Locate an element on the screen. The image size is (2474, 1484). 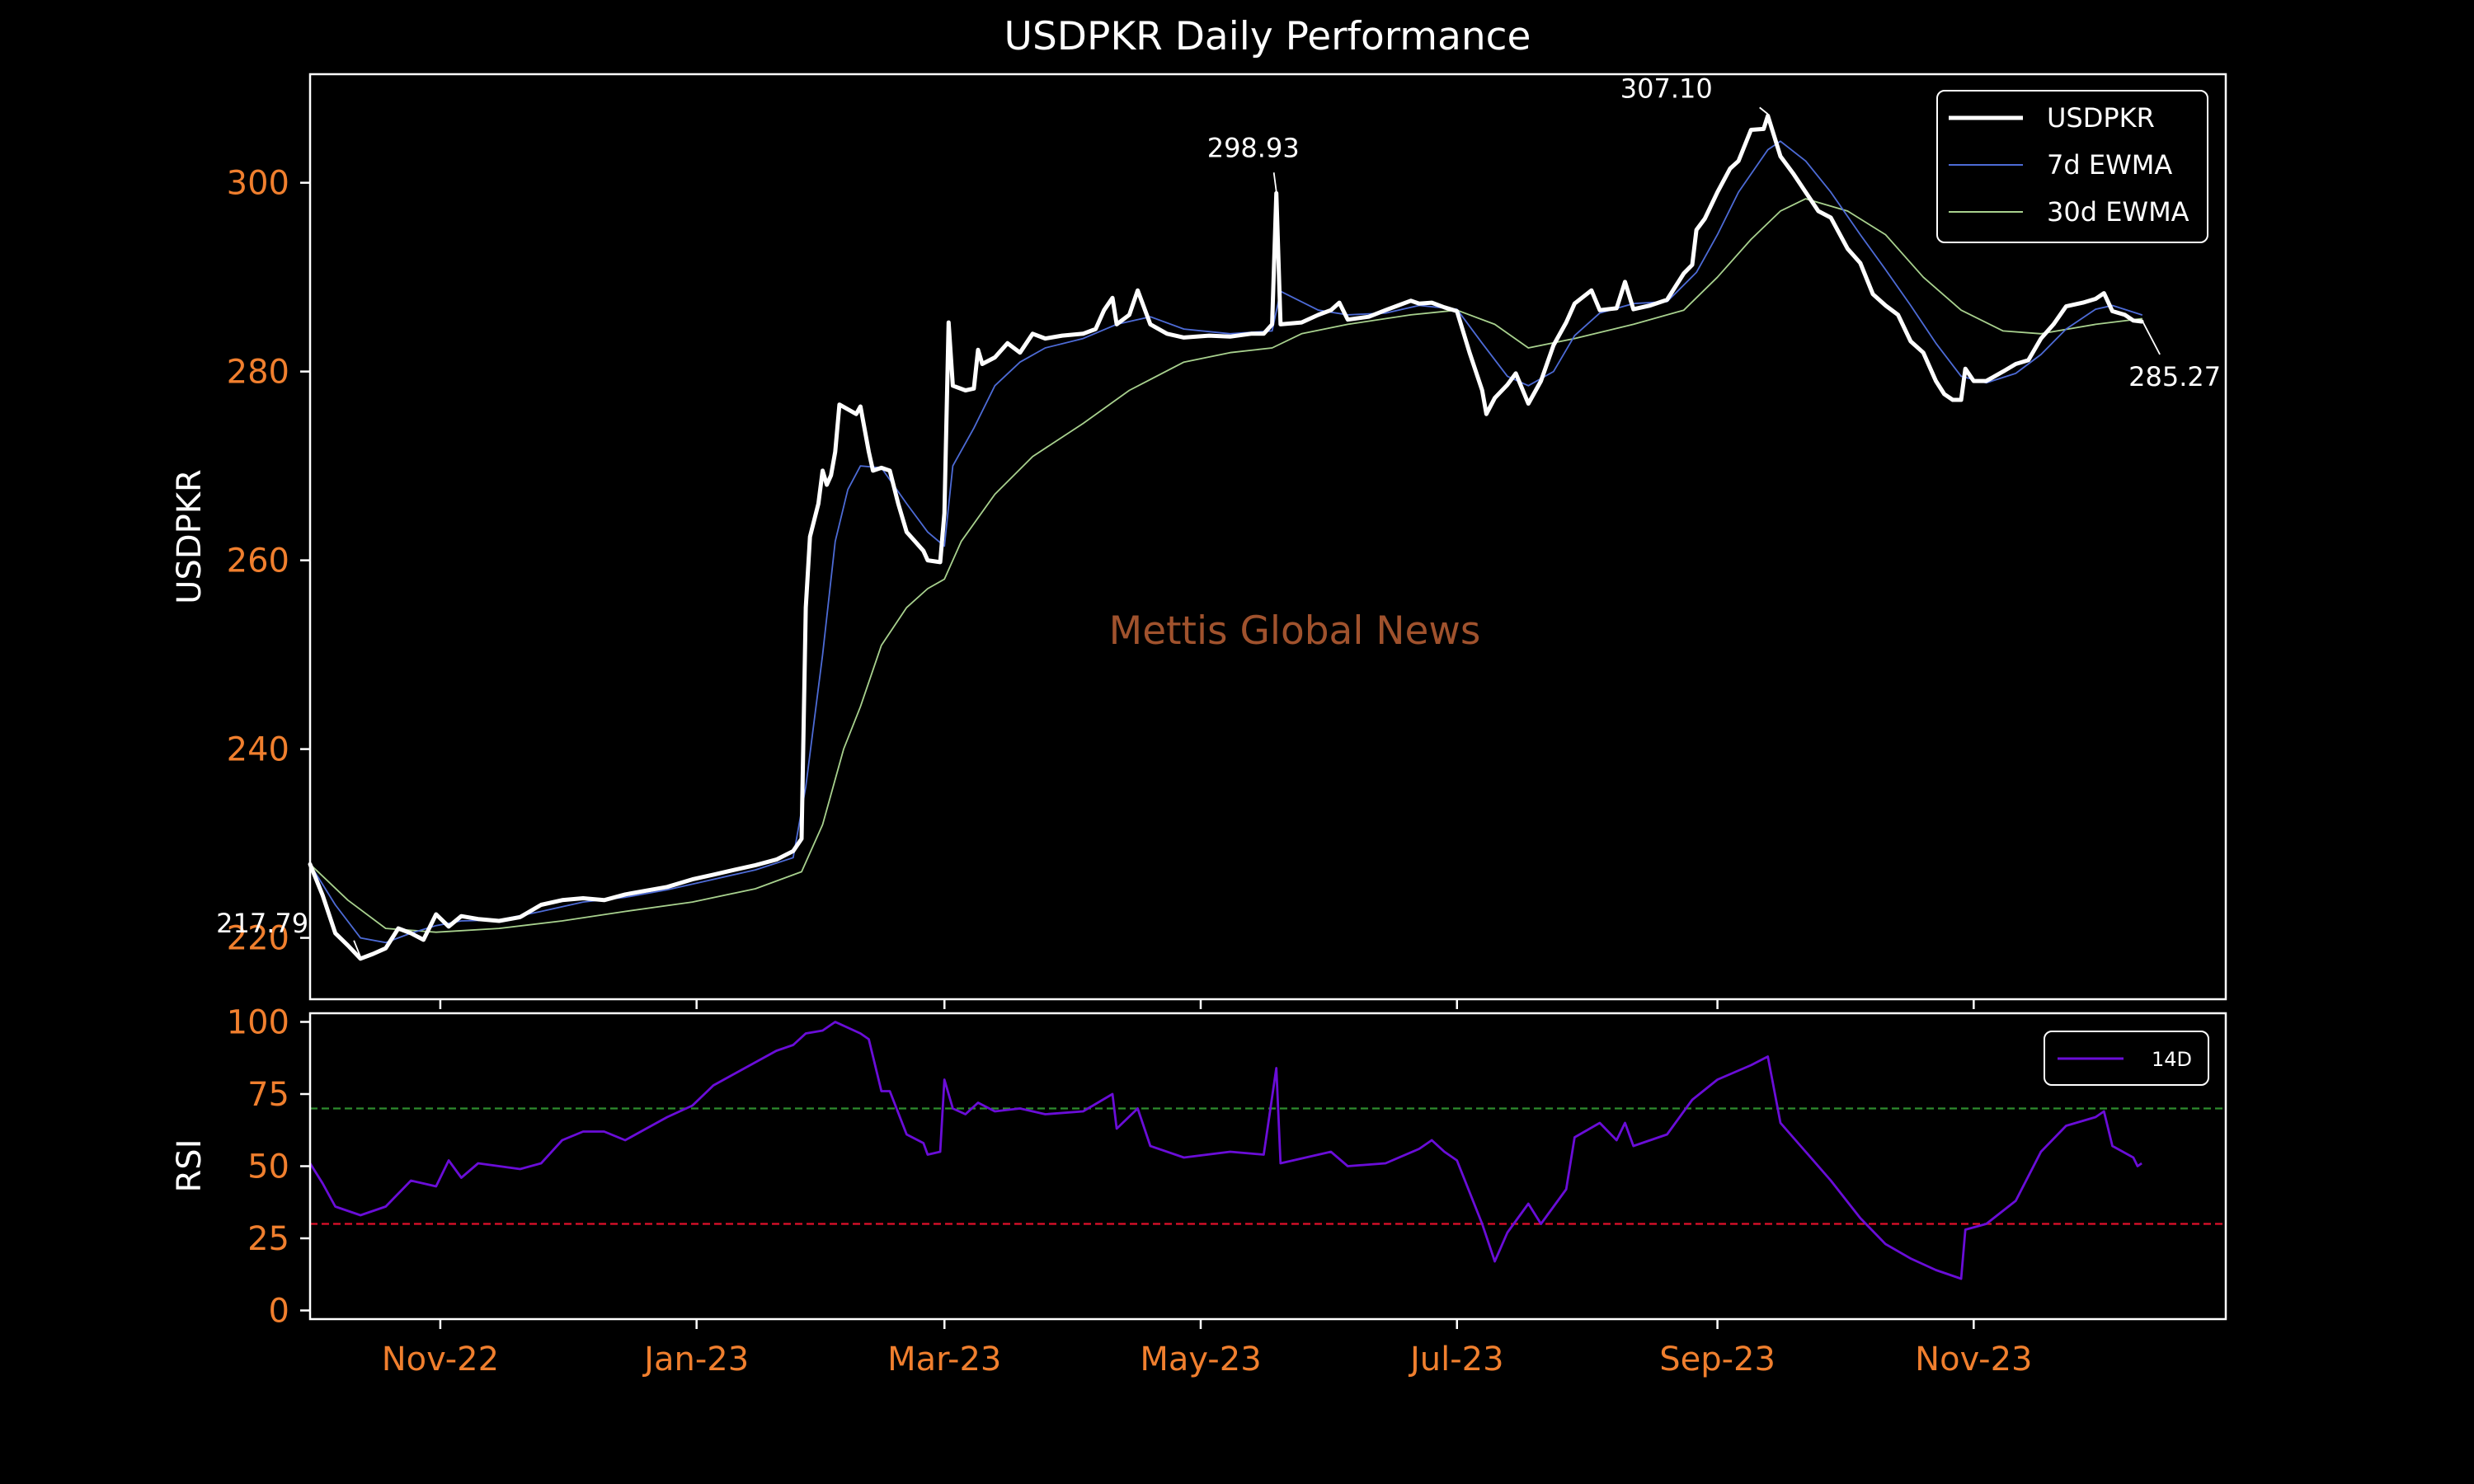
rsi-y-axis-ticks: 0 25 50 75 100 is located at coordinates (268, 1167).